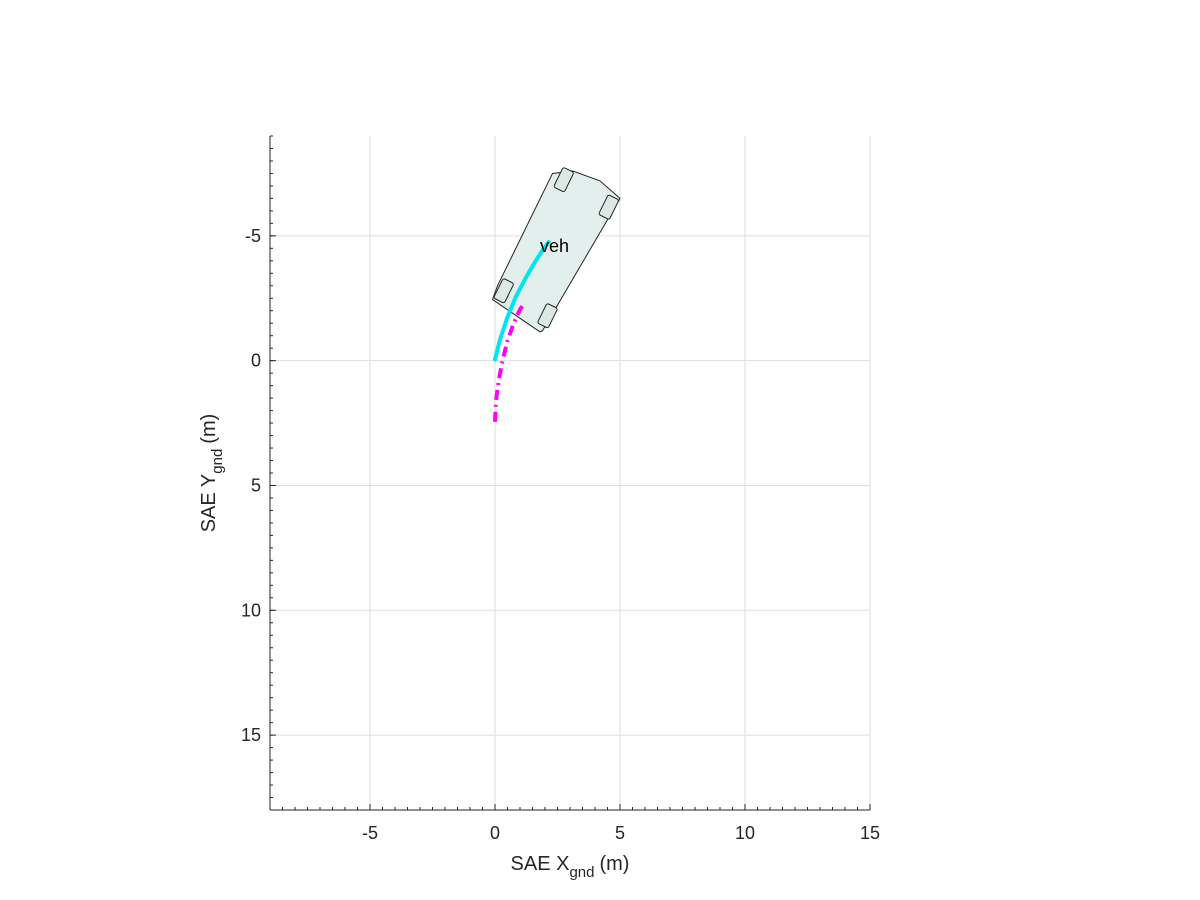  Describe the element at coordinates (554, 246) in the screenshot. I see `vehicle-label: veh` at that location.